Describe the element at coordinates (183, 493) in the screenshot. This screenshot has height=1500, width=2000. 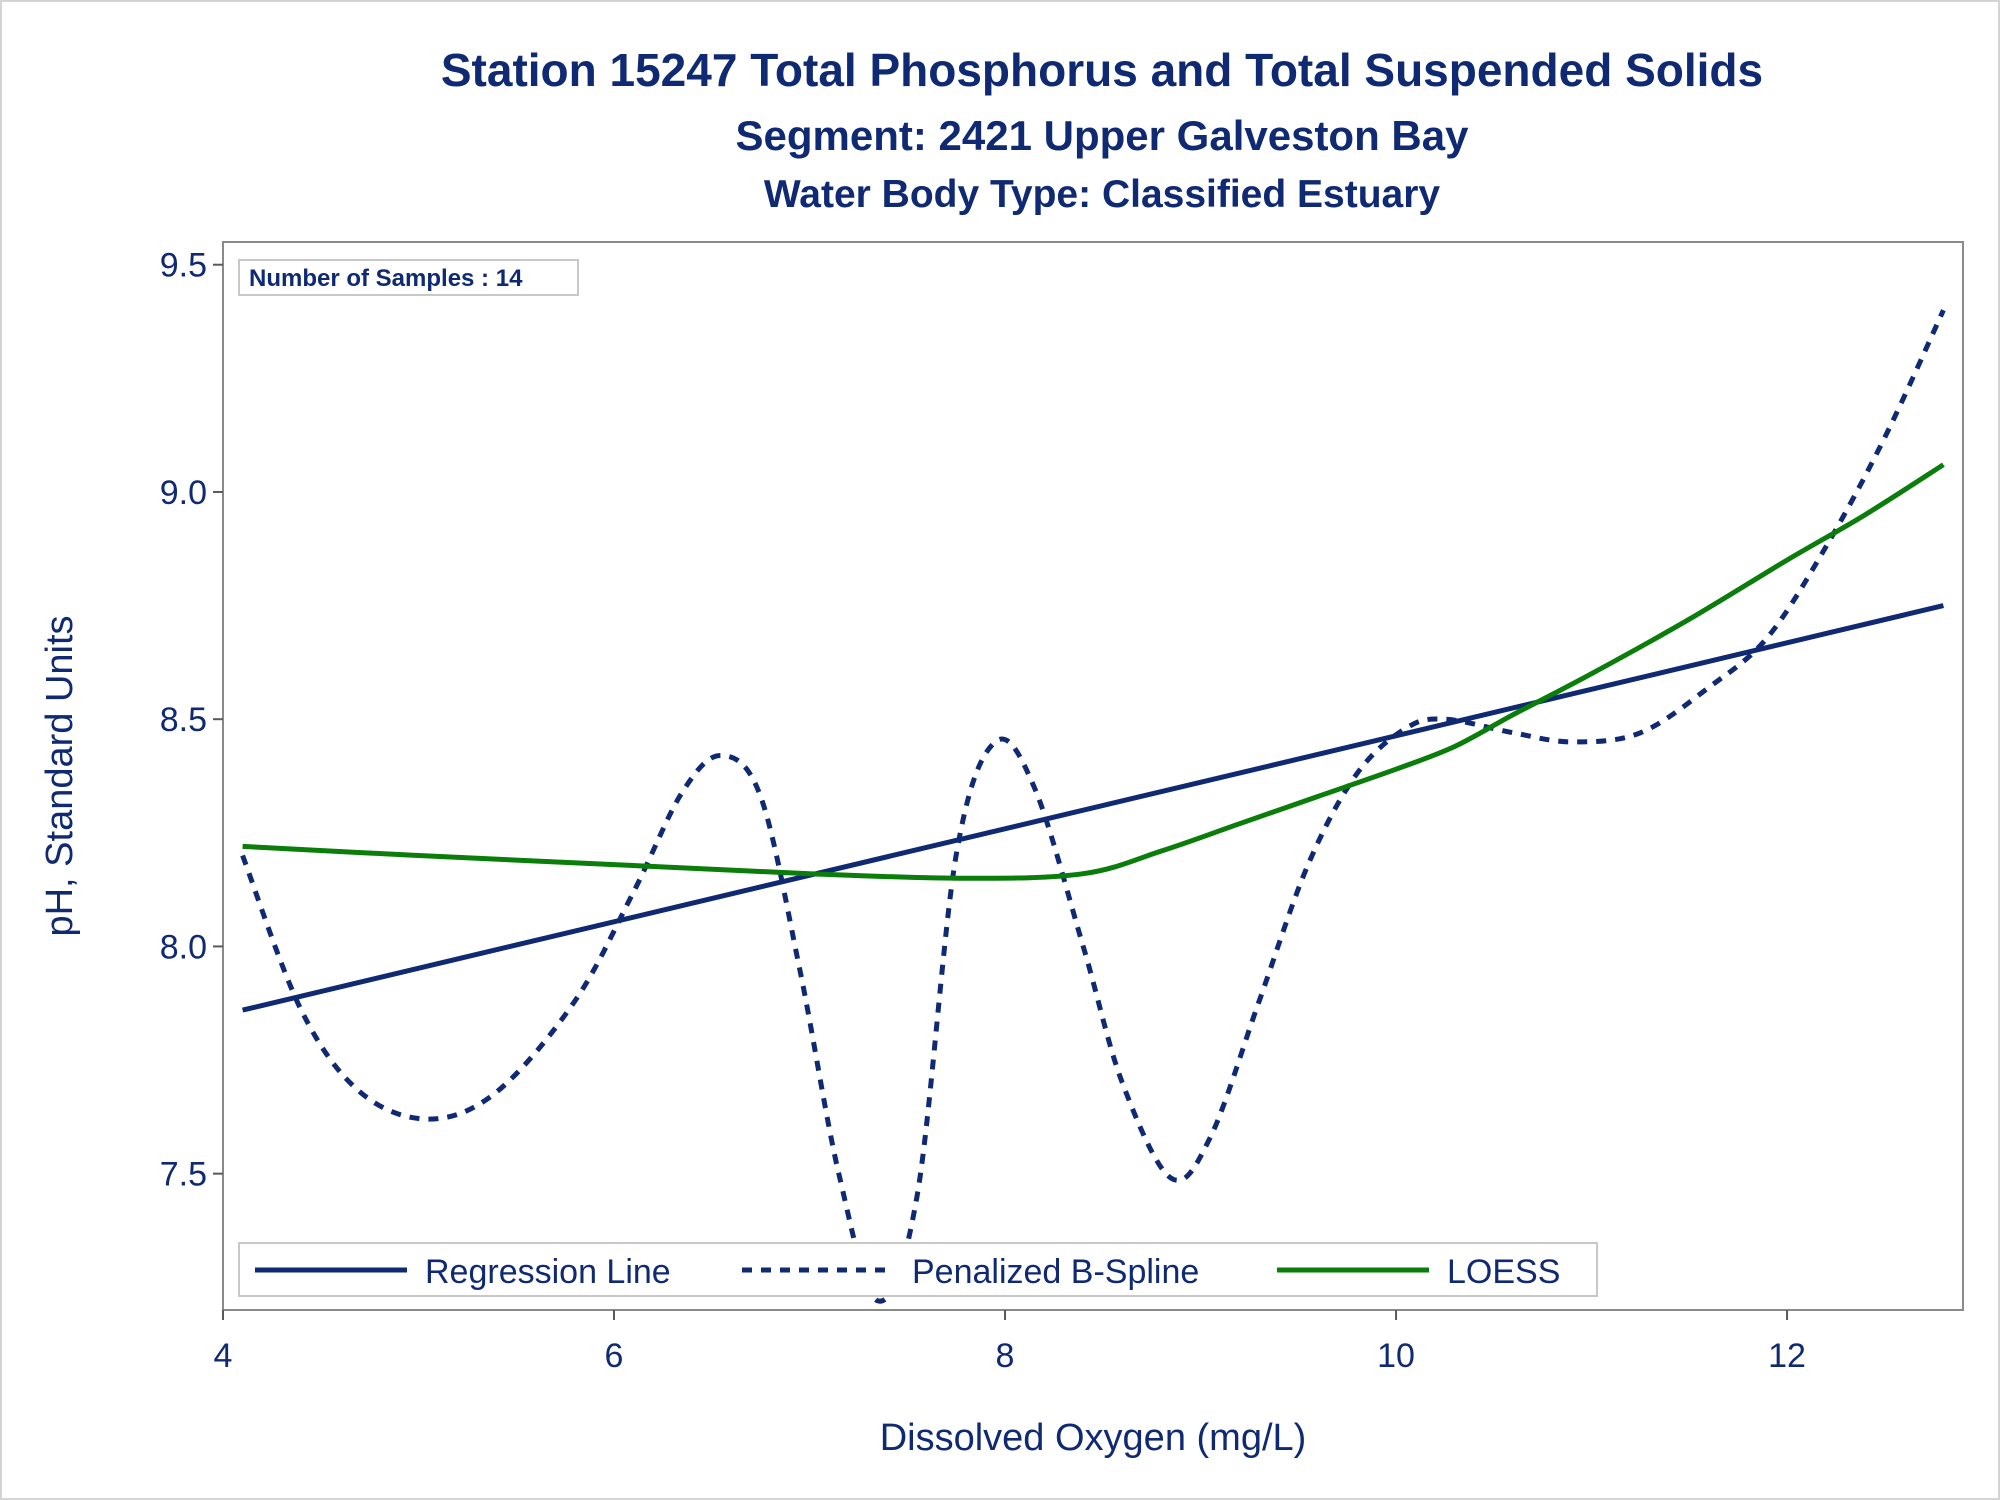
I see `y-tick-label: 9.0` at that location.